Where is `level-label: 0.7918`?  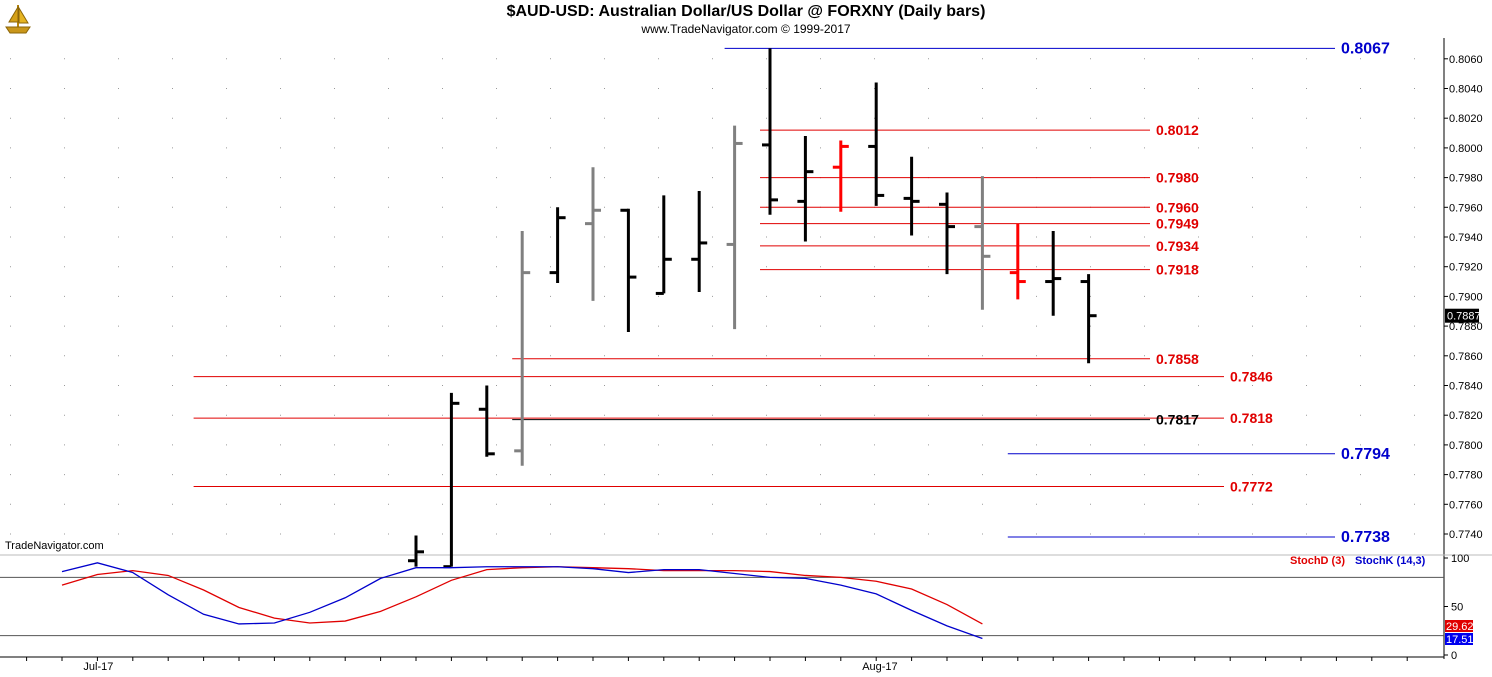
level-label: 0.7918 is located at coordinates (1177, 270).